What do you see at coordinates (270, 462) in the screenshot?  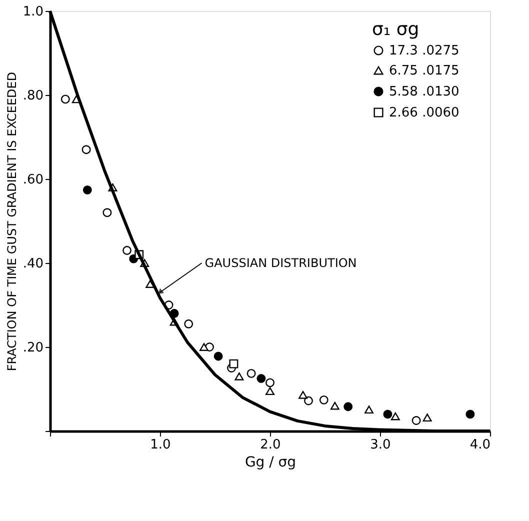 I see `x-axis-title: Gg / σg` at bounding box center [270, 462].